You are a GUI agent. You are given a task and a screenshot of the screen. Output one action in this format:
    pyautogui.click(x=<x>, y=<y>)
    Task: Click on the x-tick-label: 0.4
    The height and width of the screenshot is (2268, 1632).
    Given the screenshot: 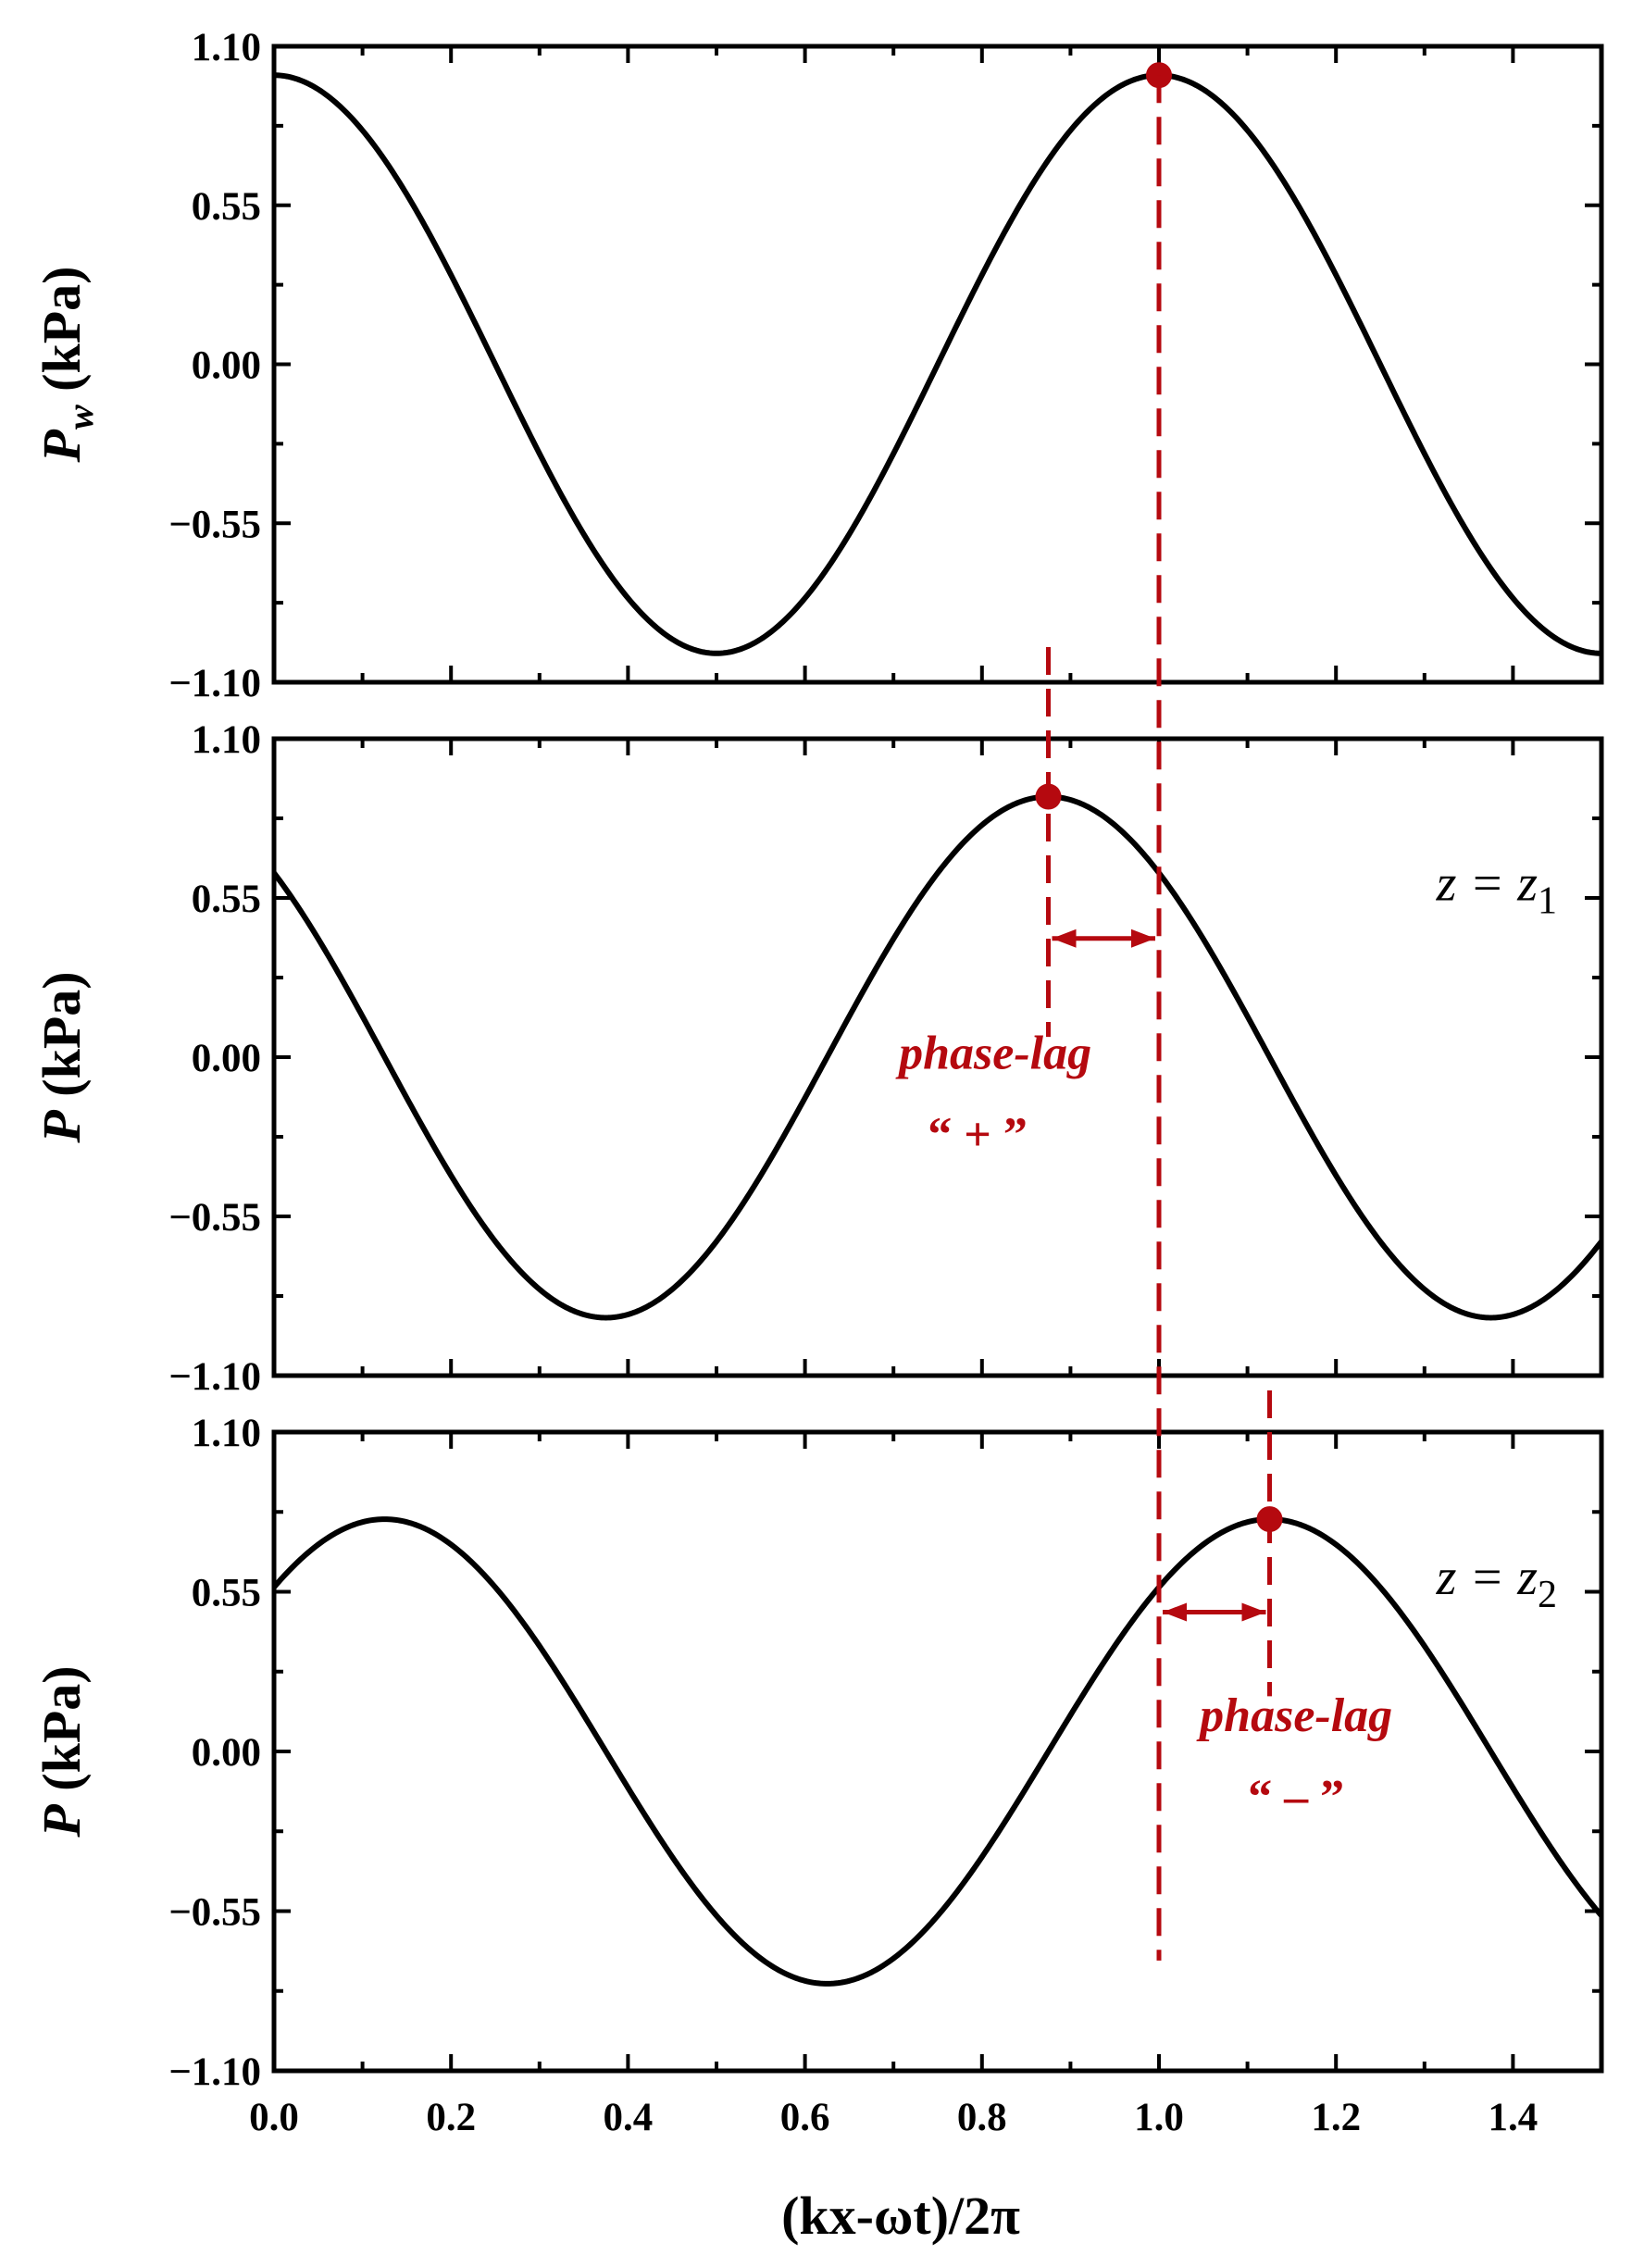 What is the action you would take?
    pyautogui.click(x=629, y=2117)
    